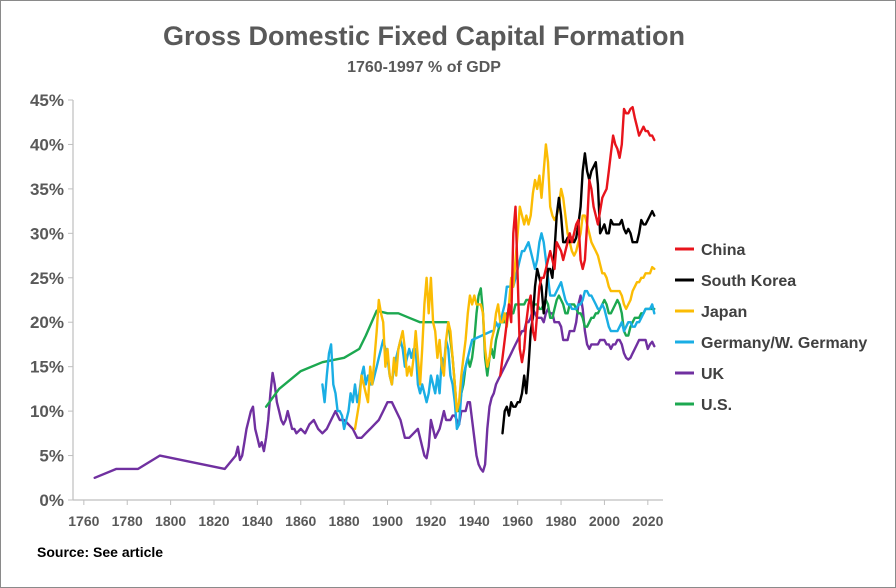  What do you see at coordinates (748, 281) in the screenshot?
I see `legend-label-south-korea: South Korea` at bounding box center [748, 281].